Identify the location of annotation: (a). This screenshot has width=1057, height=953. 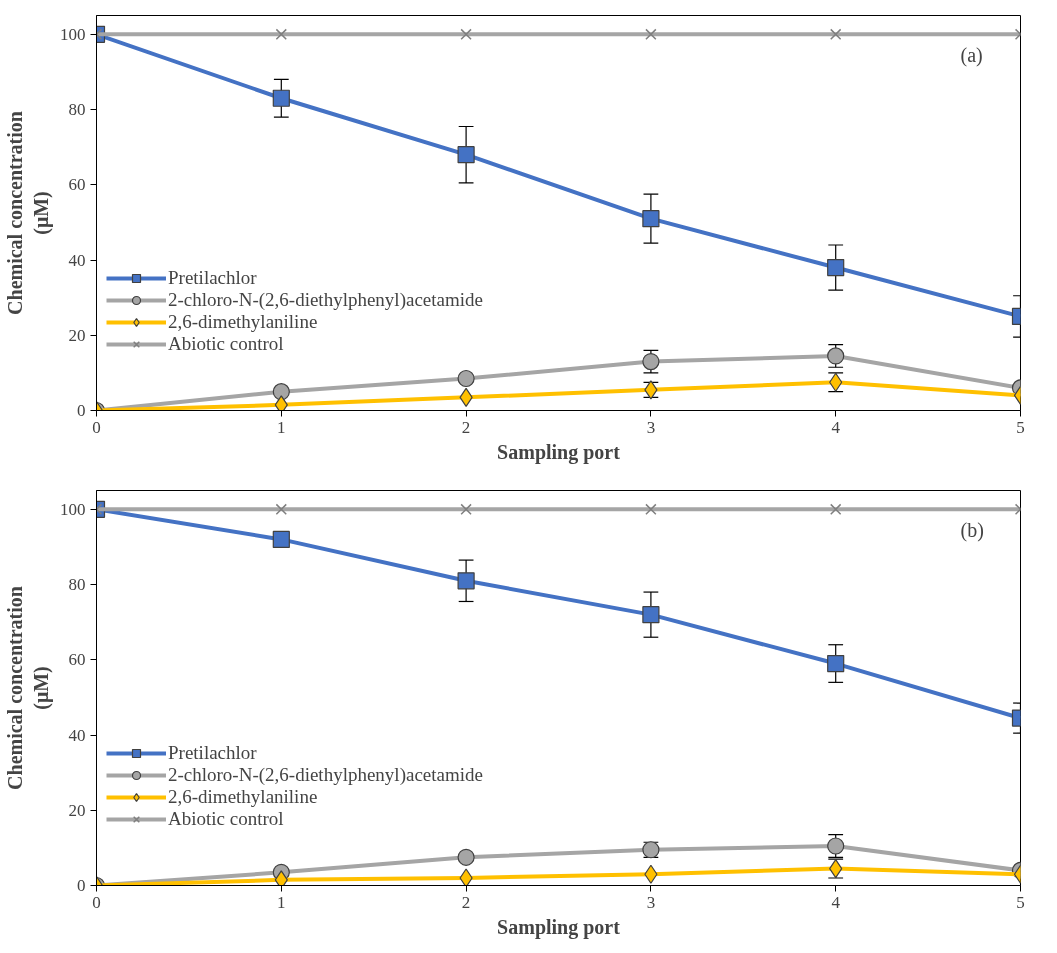
(971, 55).